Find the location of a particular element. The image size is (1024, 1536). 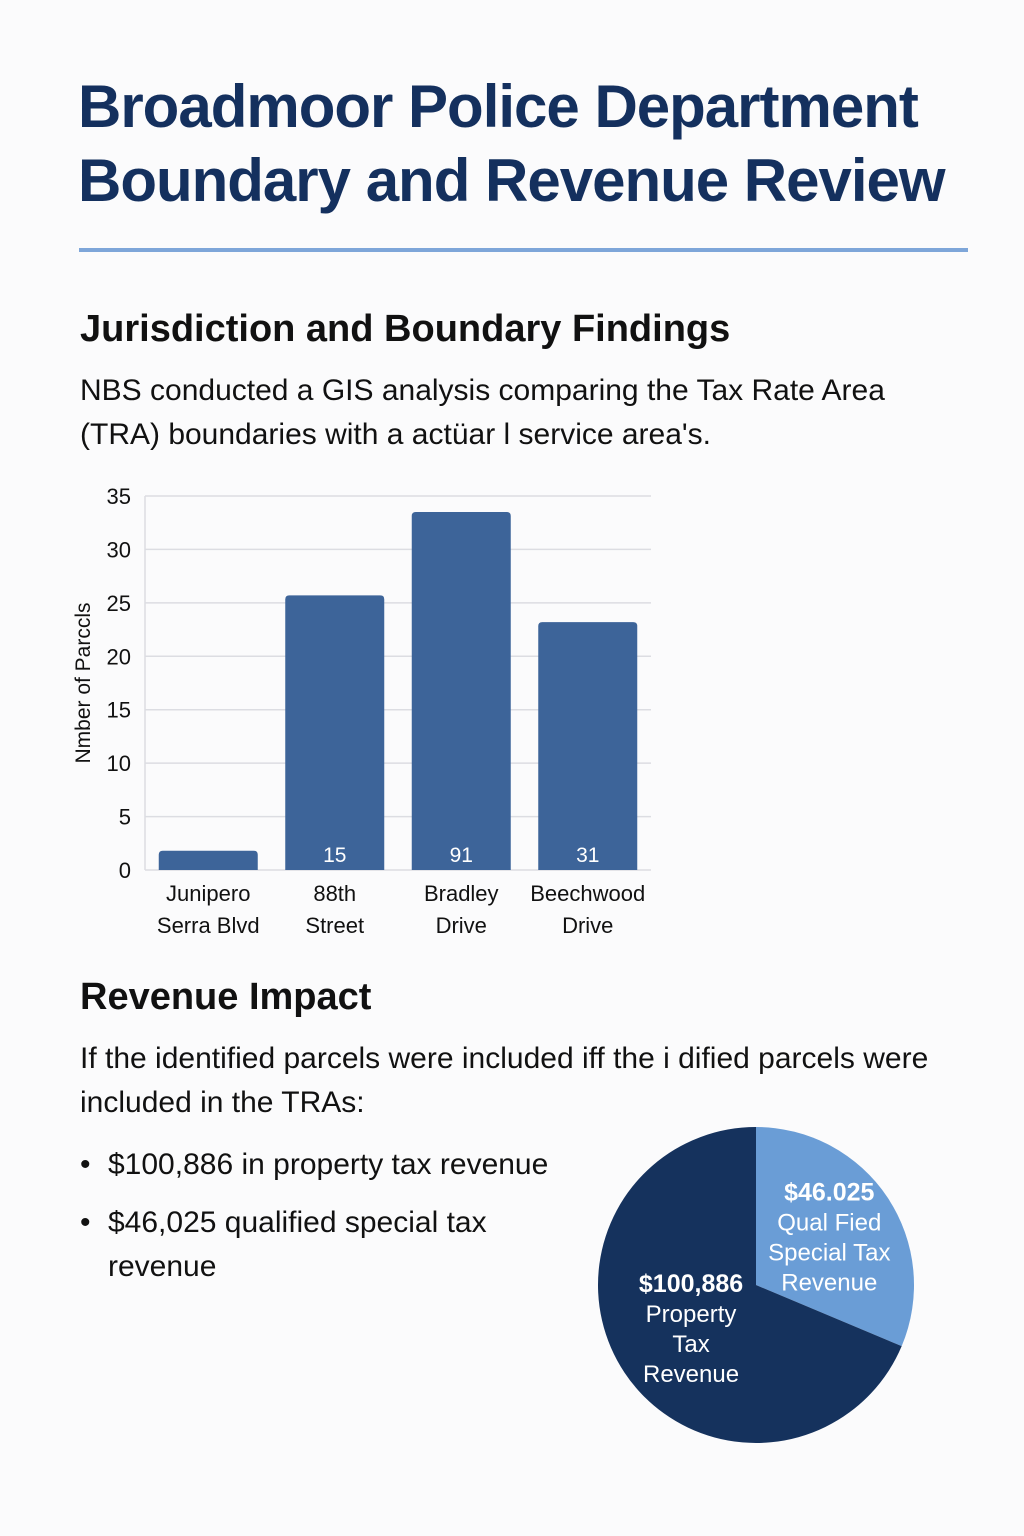

title-line-1: Broadmoor Police Department is located at coordinates (498, 106).